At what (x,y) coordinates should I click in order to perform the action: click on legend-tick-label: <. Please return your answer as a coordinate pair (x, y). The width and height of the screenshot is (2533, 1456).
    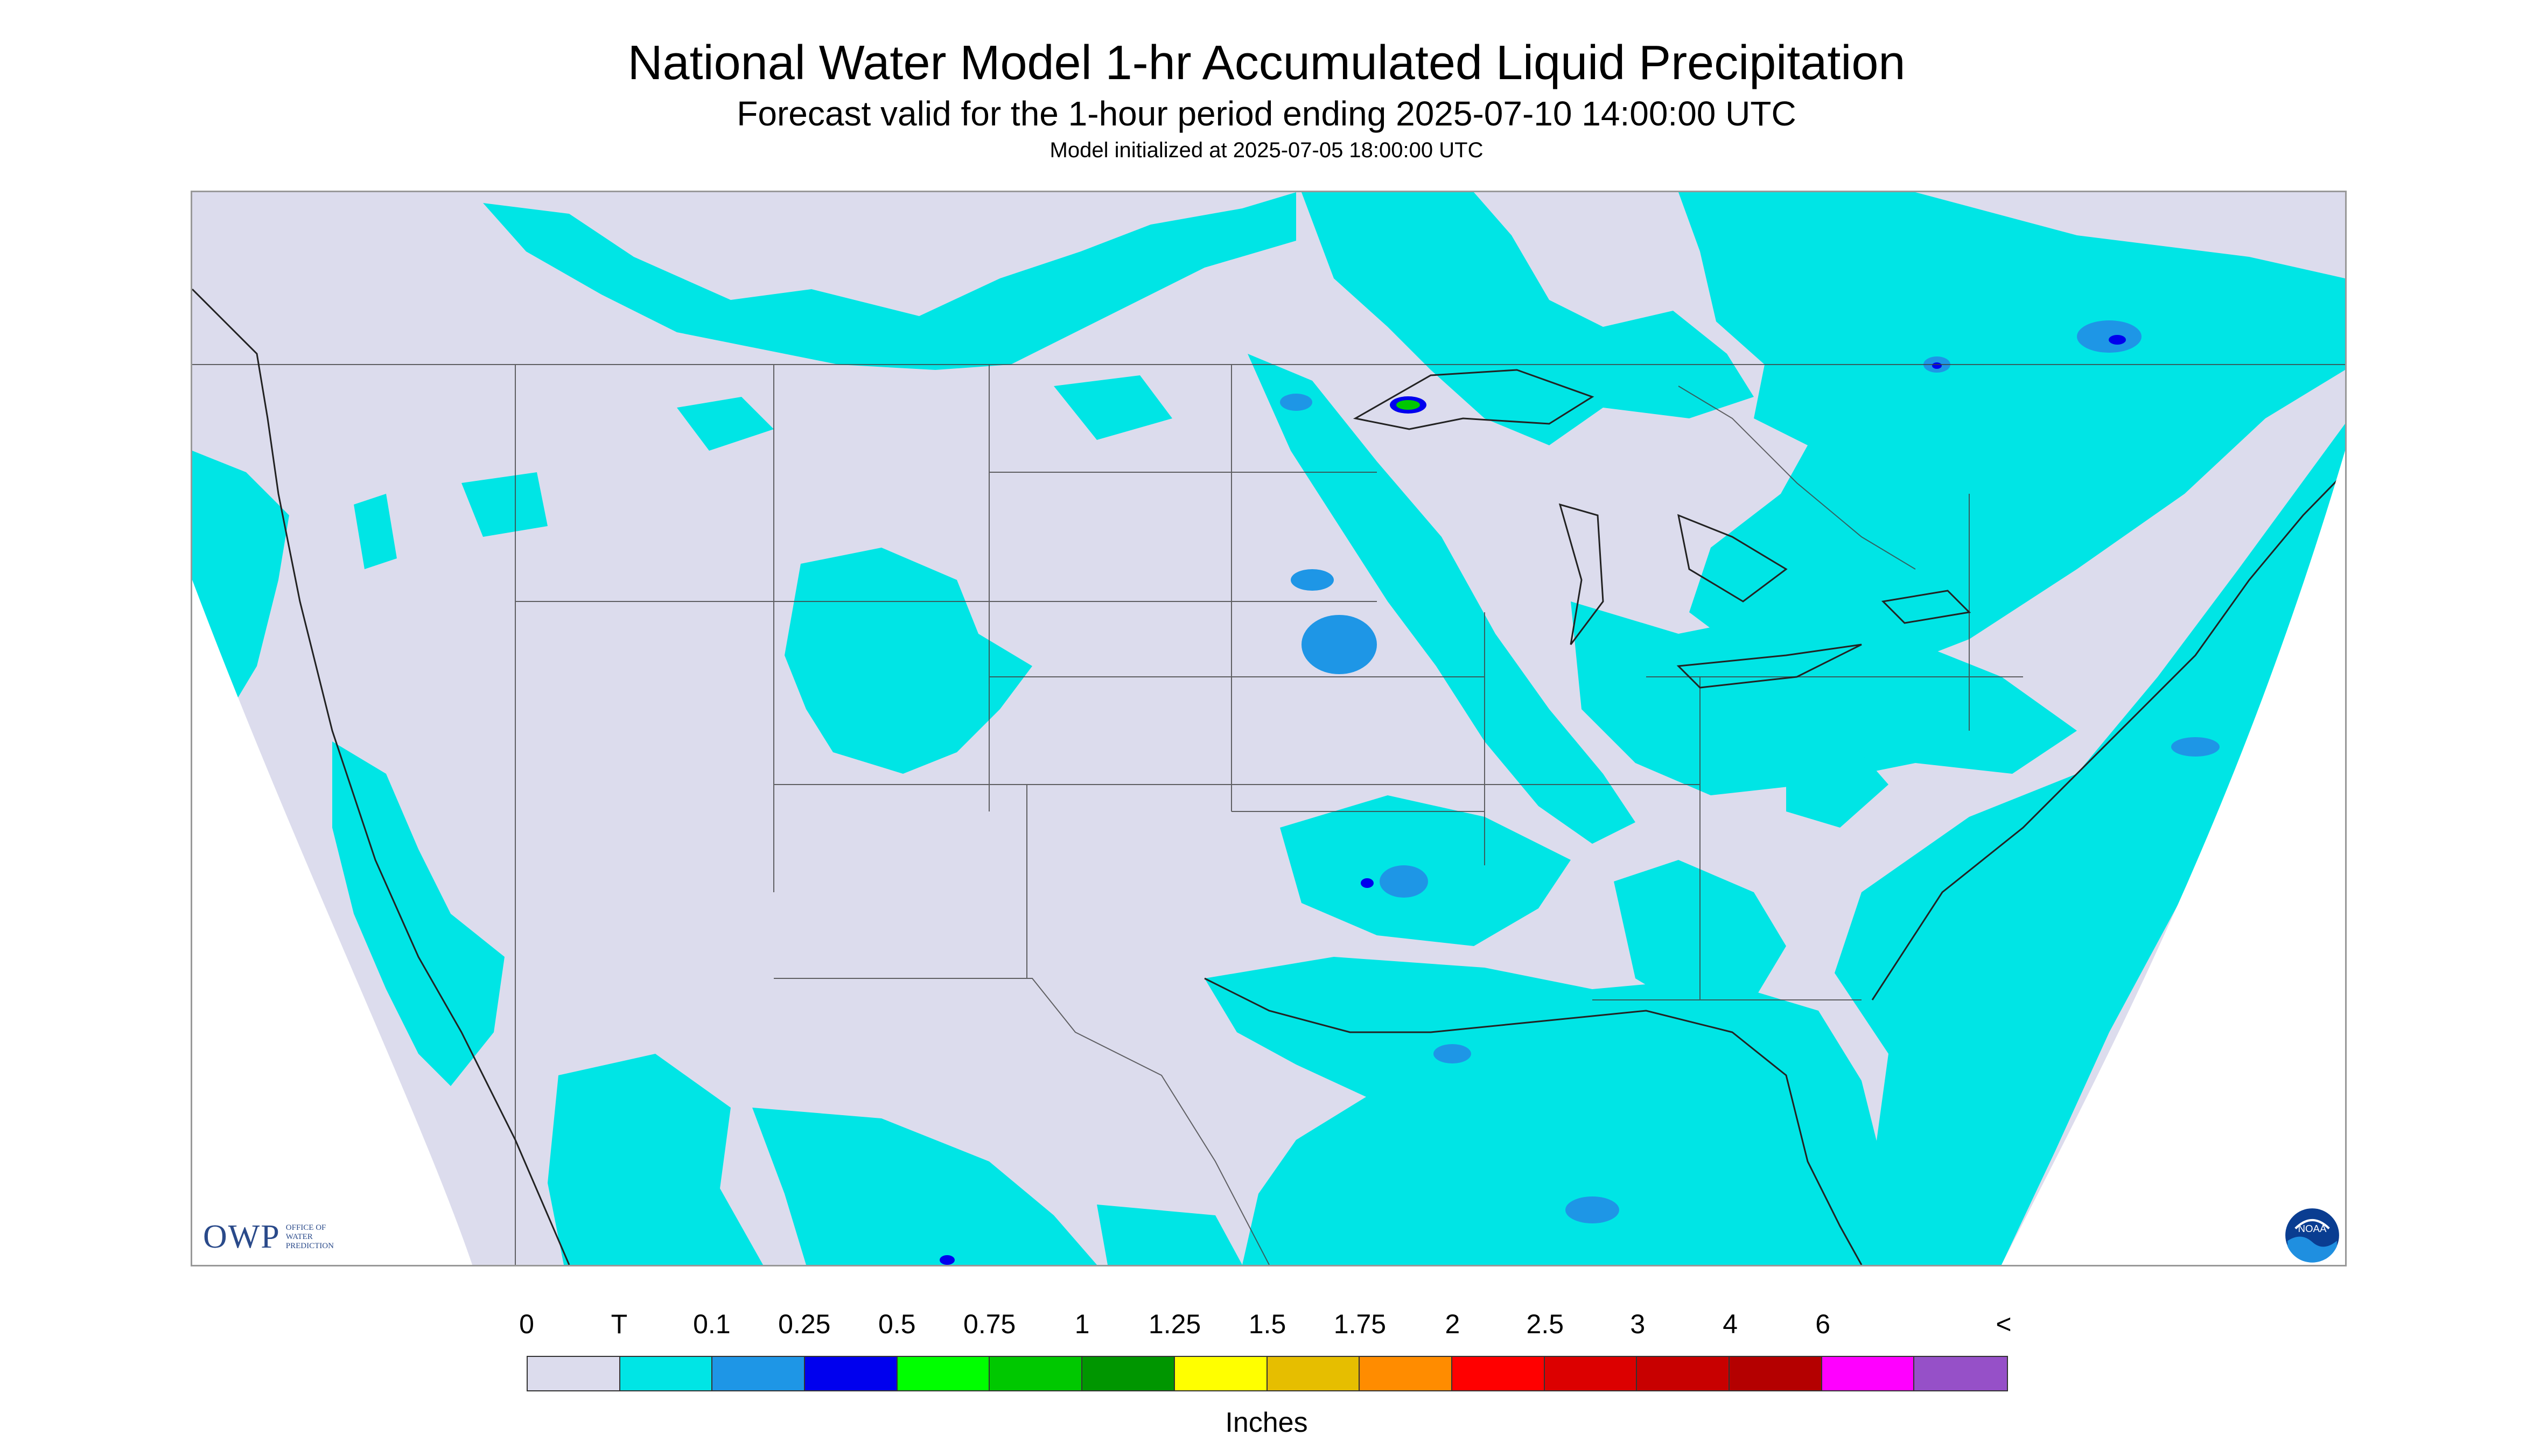
    Looking at the image, I should click on (2004, 1324).